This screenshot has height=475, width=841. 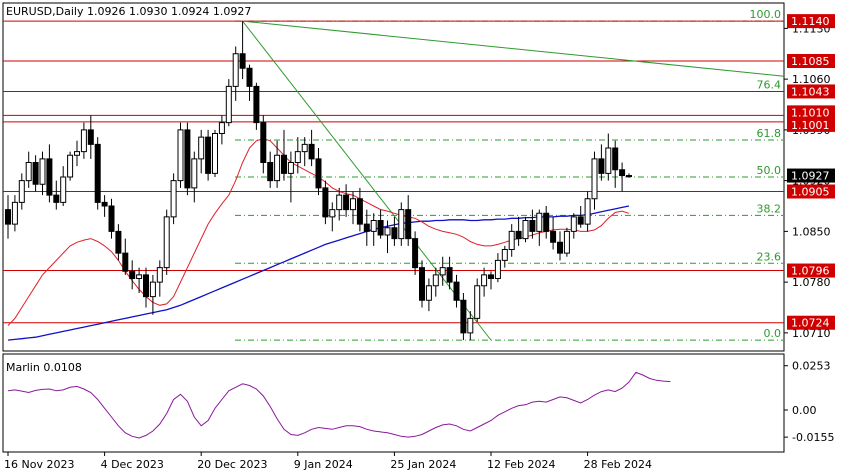 I want to click on level-box-label-1: 1.1085, so click(x=810, y=61).